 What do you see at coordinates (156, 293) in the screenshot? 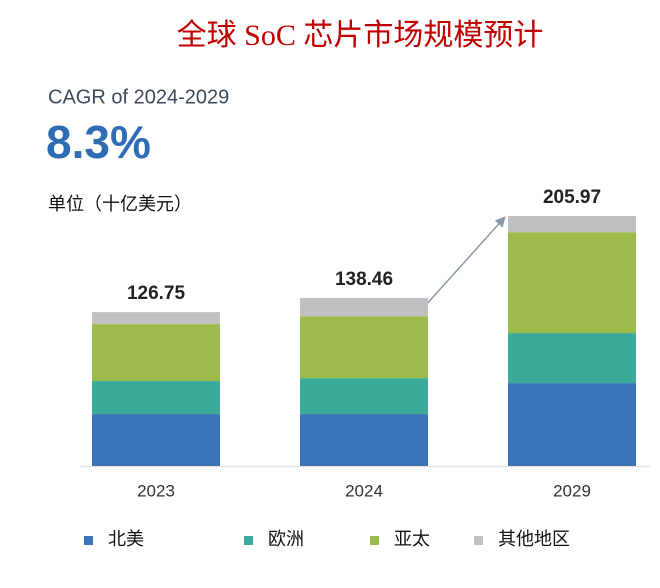
I see `total-label: 126.75` at bounding box center [156, 293].